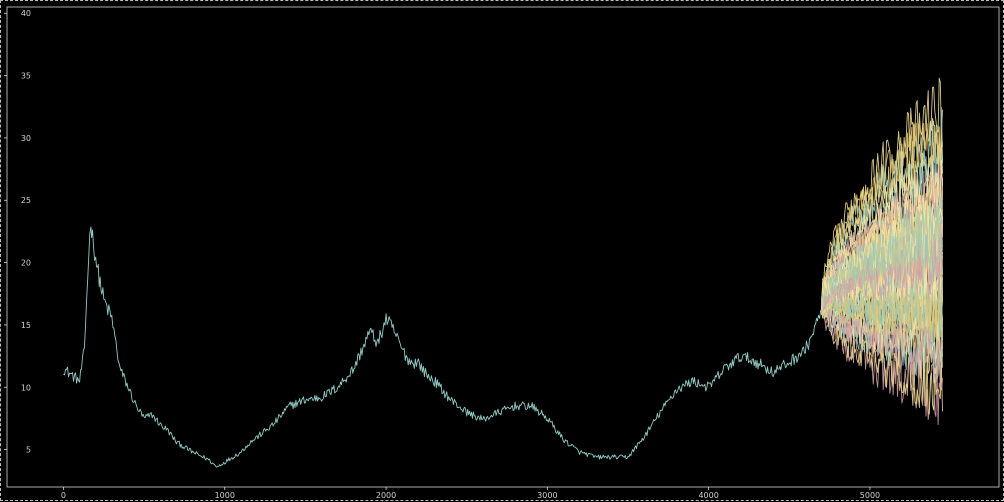 Image resolution: width=1004 pixels, height=502 pixels. Describe the element at coordinates (470, 493) in the screenshot. I see `x-axis-ticks: 0 1000 2000 3000 4000 5000` at that location.